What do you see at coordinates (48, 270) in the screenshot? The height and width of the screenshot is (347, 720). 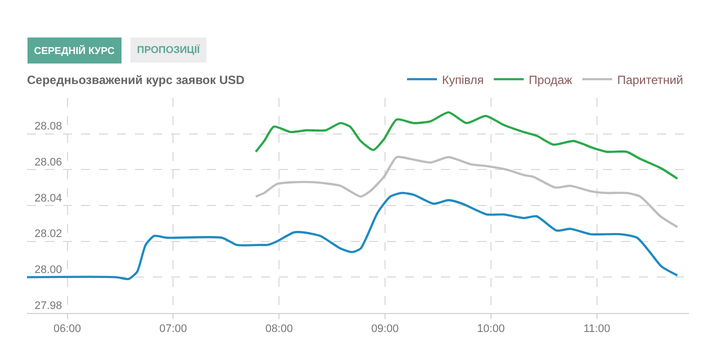 I see `y-tick-label: 28.00` at bounding box center [48, 270].